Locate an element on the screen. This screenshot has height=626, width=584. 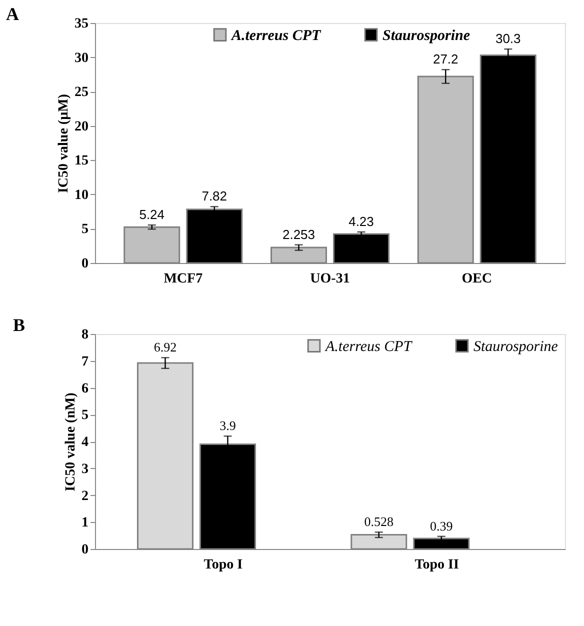
x-tick-label: UO-31 is located at coordinates (330, 279).